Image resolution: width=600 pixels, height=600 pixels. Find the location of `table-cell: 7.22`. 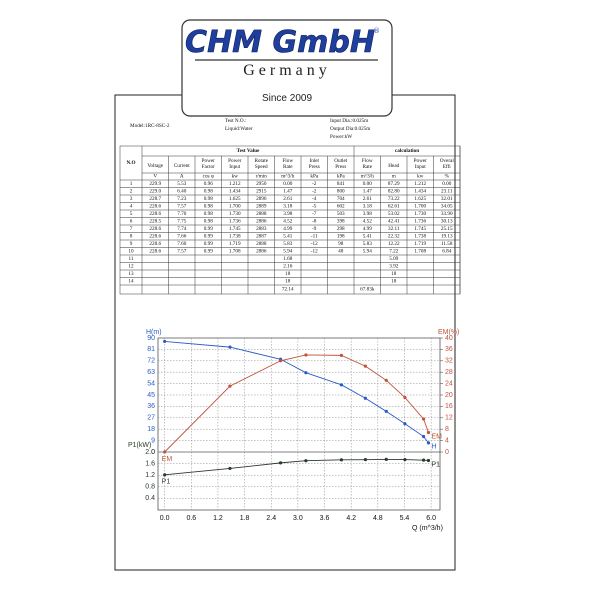

table-cell: 7.22 is located at coordinates (393, 251).